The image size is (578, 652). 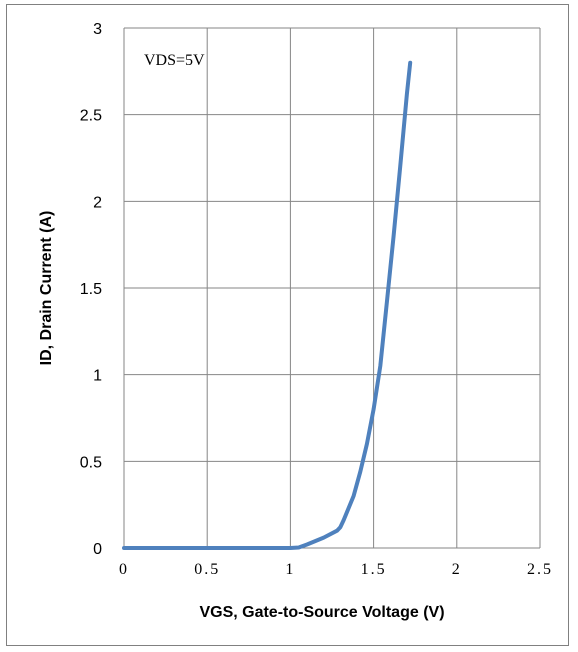 What do you see at coordinates (97, 29) in the screenshot?
I see `y-tick-label: 3` at bounding box center [97, 29].